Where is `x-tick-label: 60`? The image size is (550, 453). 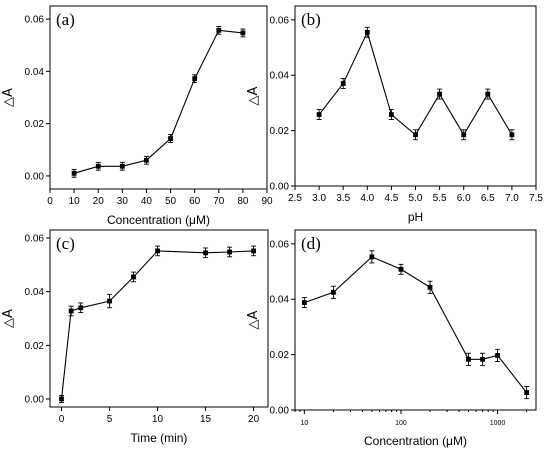
x-tick-label: 60 is located at coordinates (195, 201).